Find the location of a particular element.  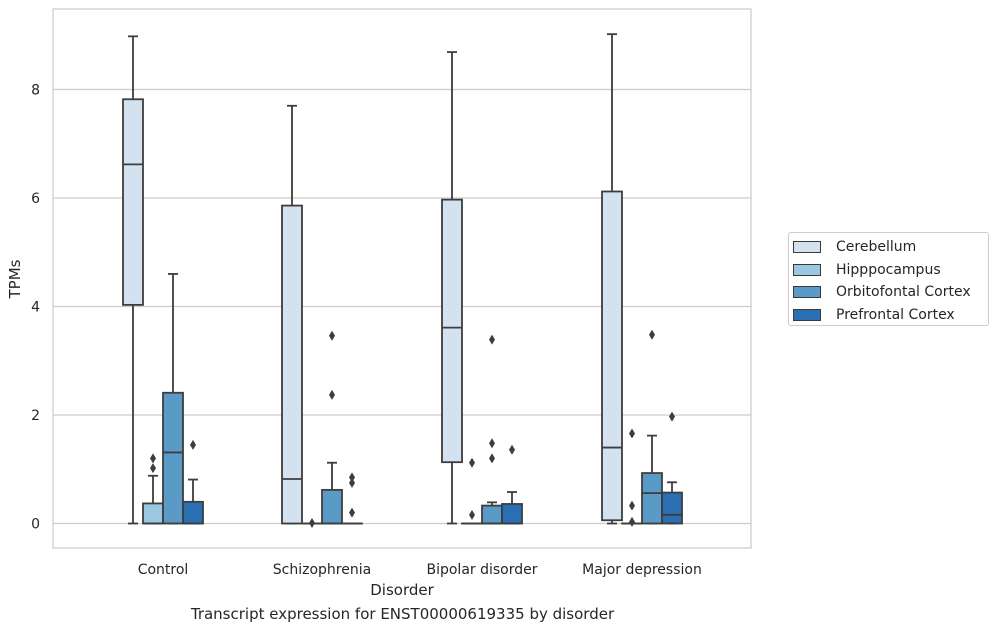

legend-item: Cerebellum is located at coordinates (888, 247).